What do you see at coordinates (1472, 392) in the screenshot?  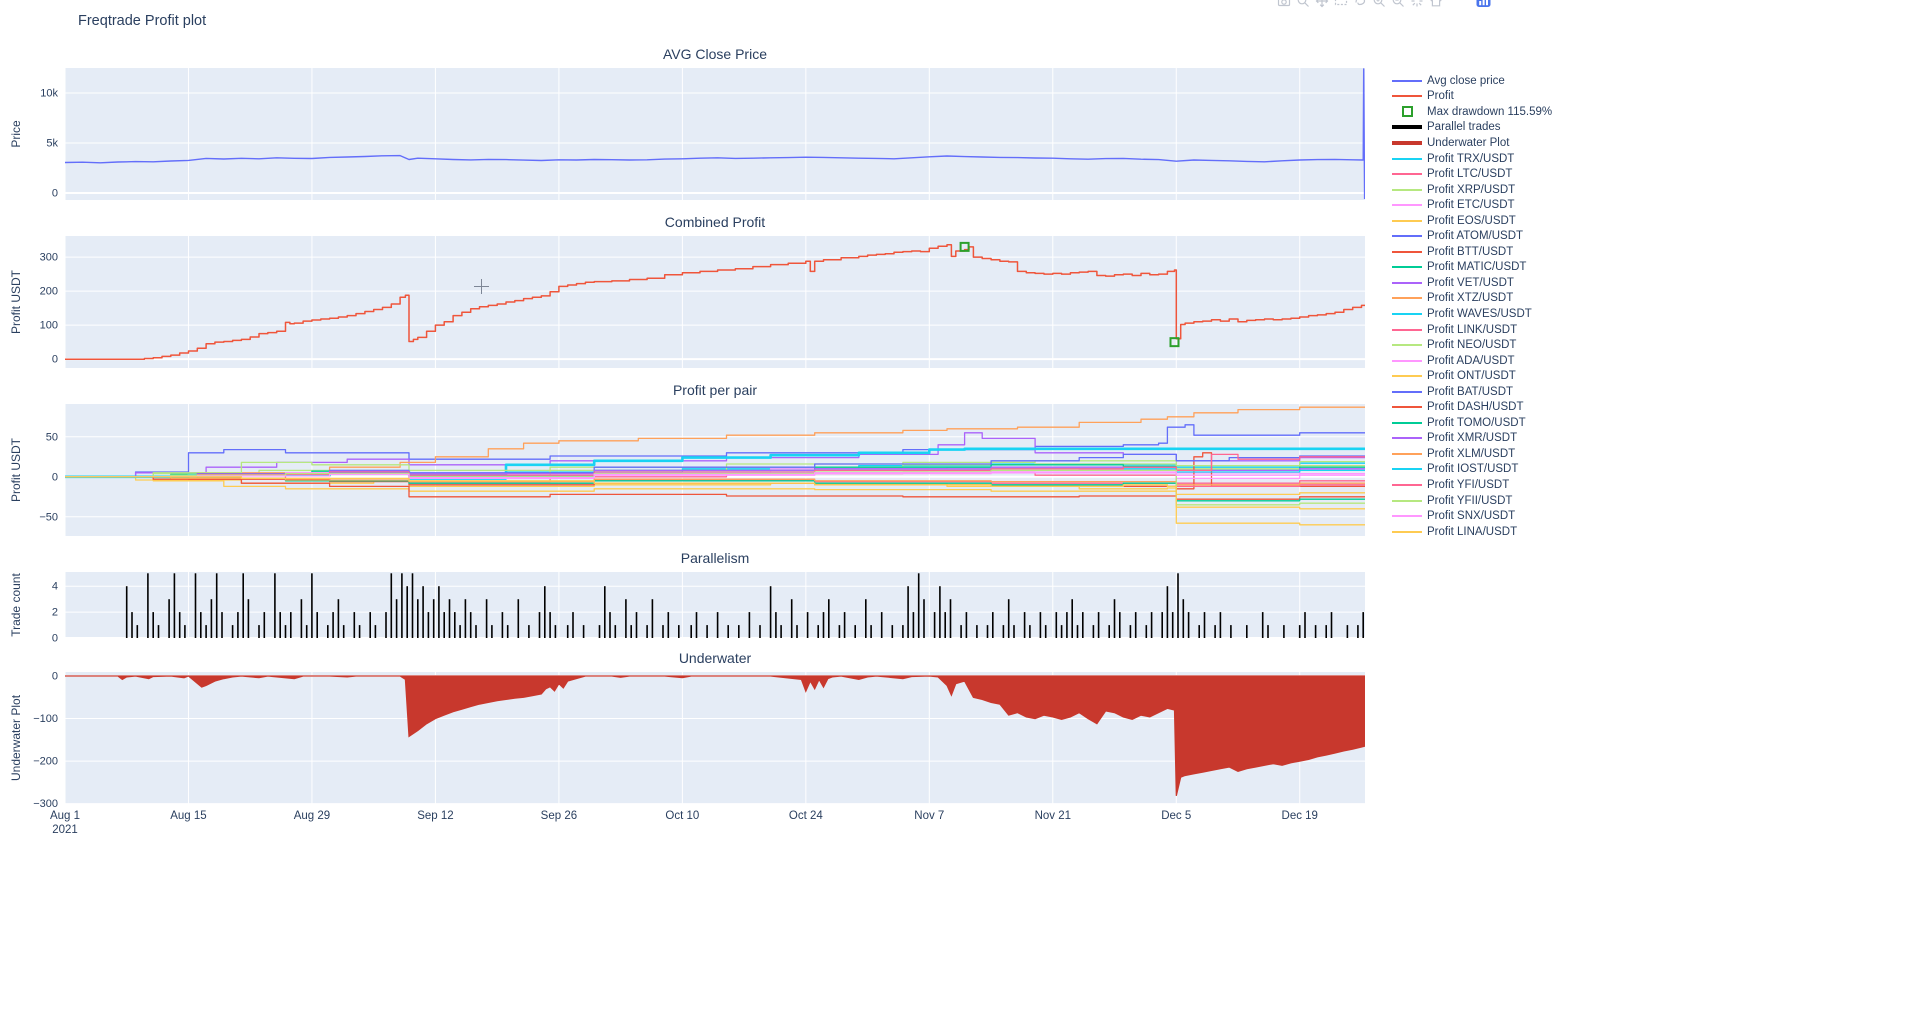 I see `legend-item: Profit BAT/USDT` at bounding box center [1472, 392].